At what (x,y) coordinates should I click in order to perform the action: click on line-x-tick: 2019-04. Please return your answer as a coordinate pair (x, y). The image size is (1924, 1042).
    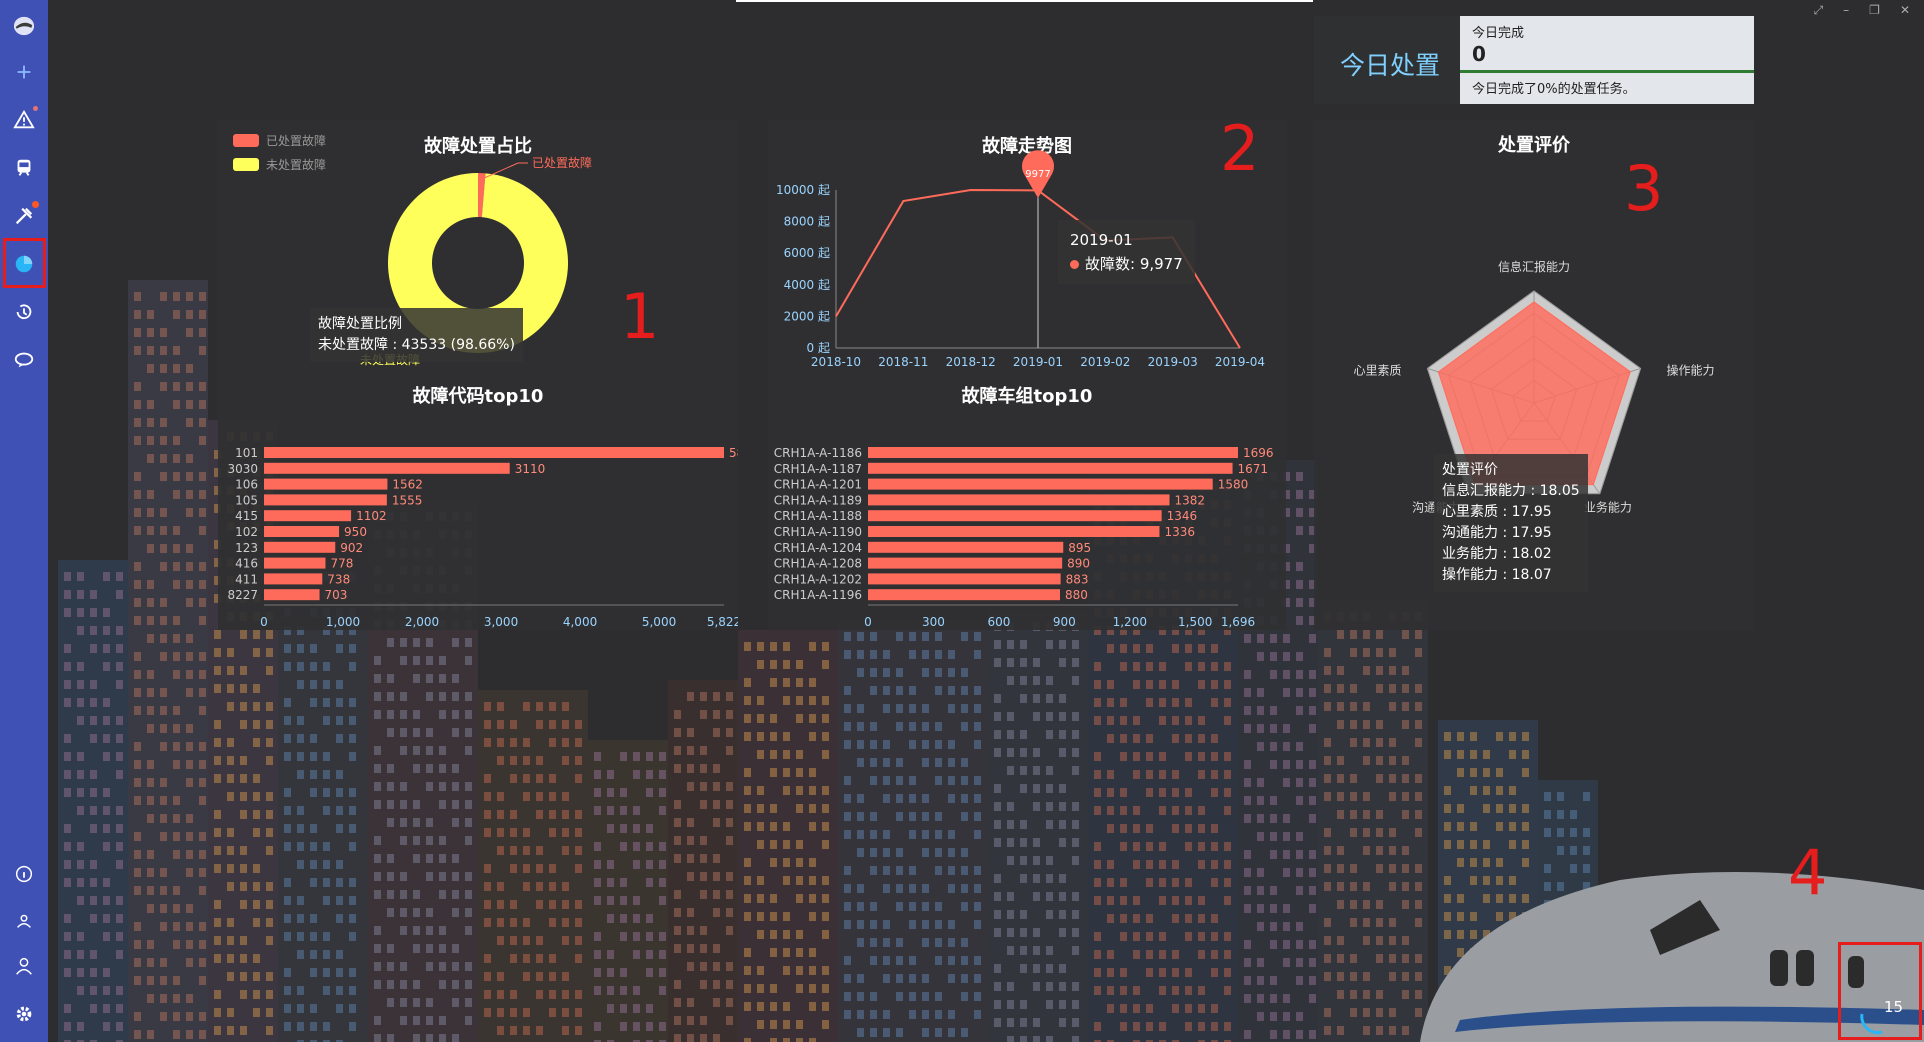
    Looking at the image, I should click on (1240, 362).